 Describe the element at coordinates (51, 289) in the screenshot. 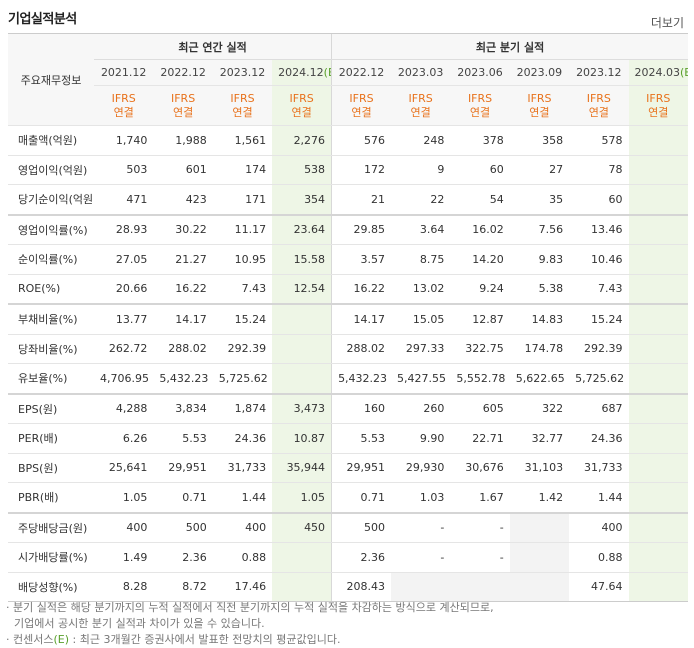

I see `row-label: ROE(%)` at that location.